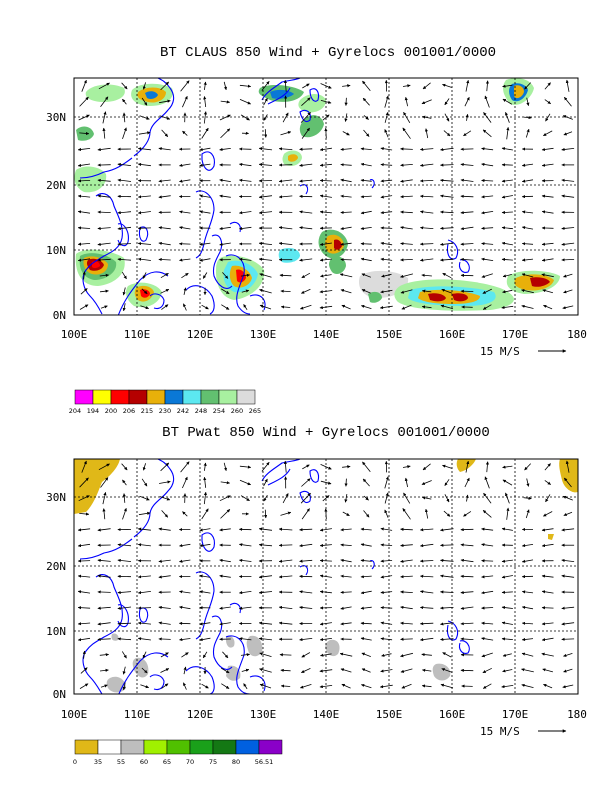 The width and height of the screenshot is (612, 792). I want to click on x-tick-label: 140E, so click(326, 714).